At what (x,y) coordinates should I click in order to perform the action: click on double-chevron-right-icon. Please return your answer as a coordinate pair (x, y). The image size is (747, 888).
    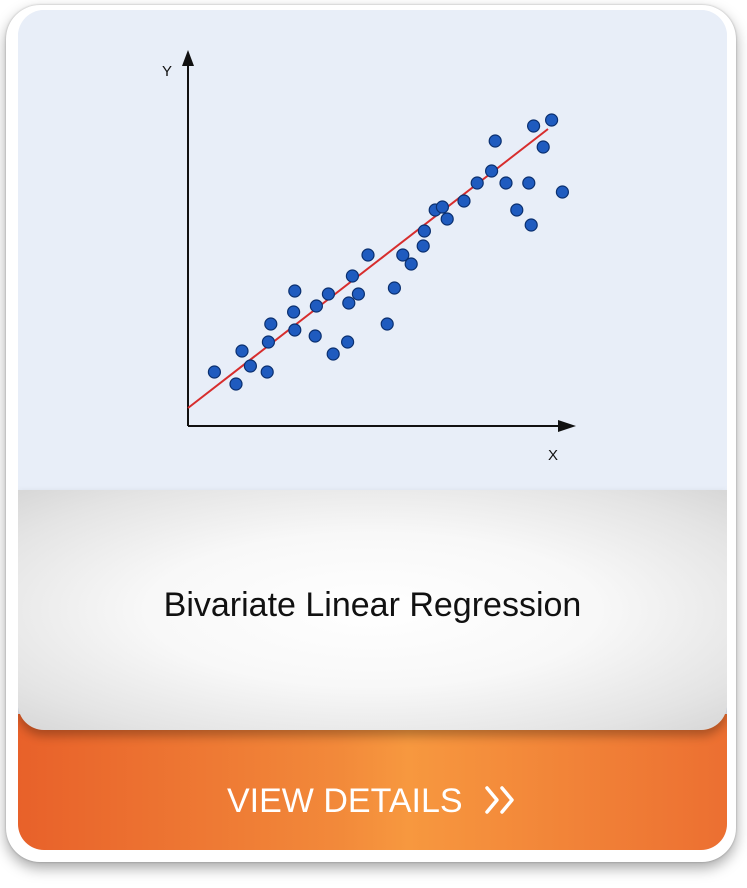
    Looking at the image, I should click on (501, 800).